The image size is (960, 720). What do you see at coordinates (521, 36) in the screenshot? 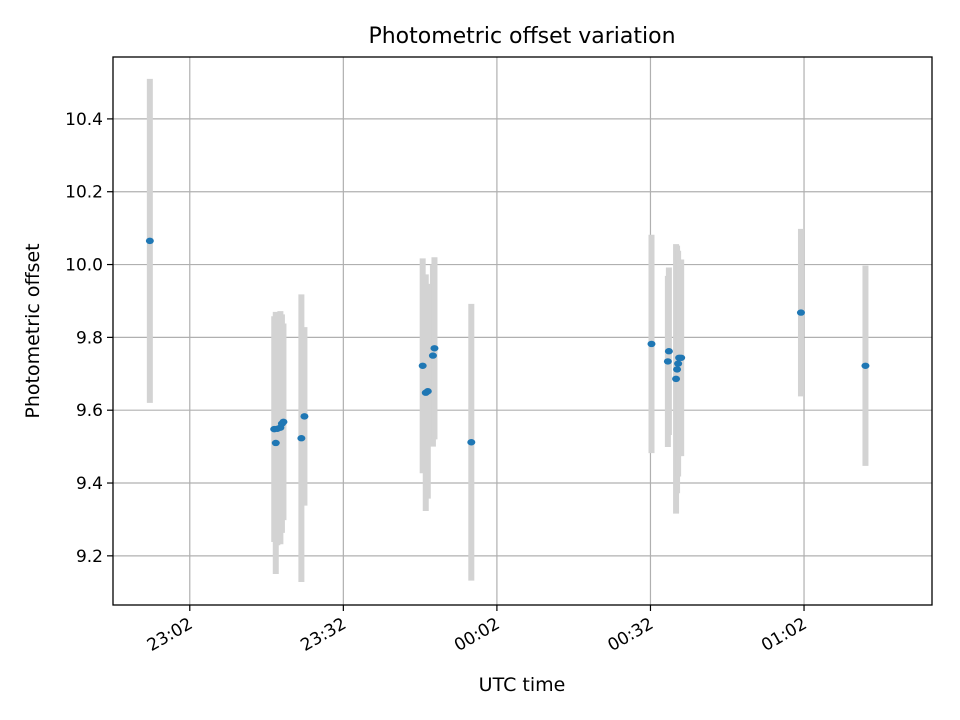
I see `chart-title: Photometric offset variation` at bounding box center [521, 36].